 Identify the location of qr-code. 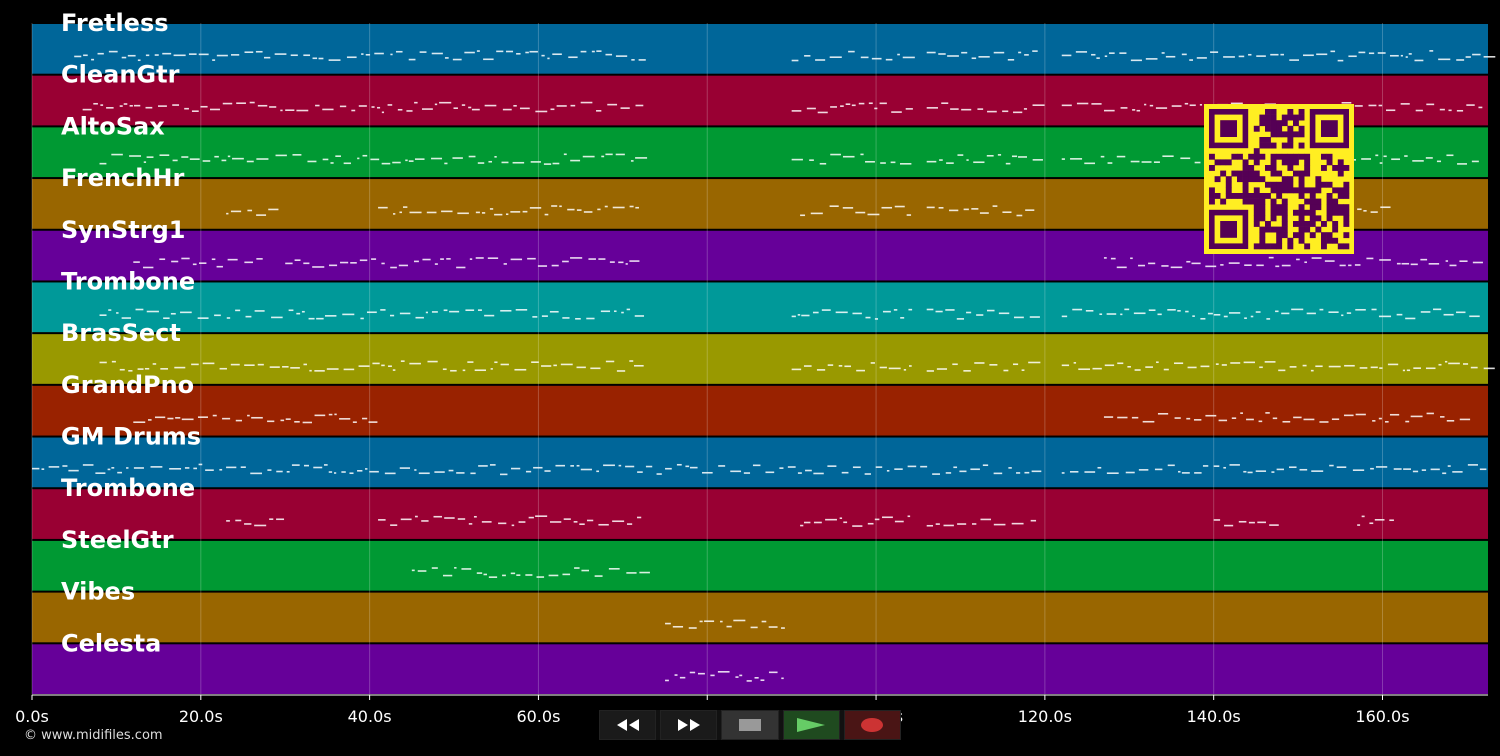
(1279, 179).